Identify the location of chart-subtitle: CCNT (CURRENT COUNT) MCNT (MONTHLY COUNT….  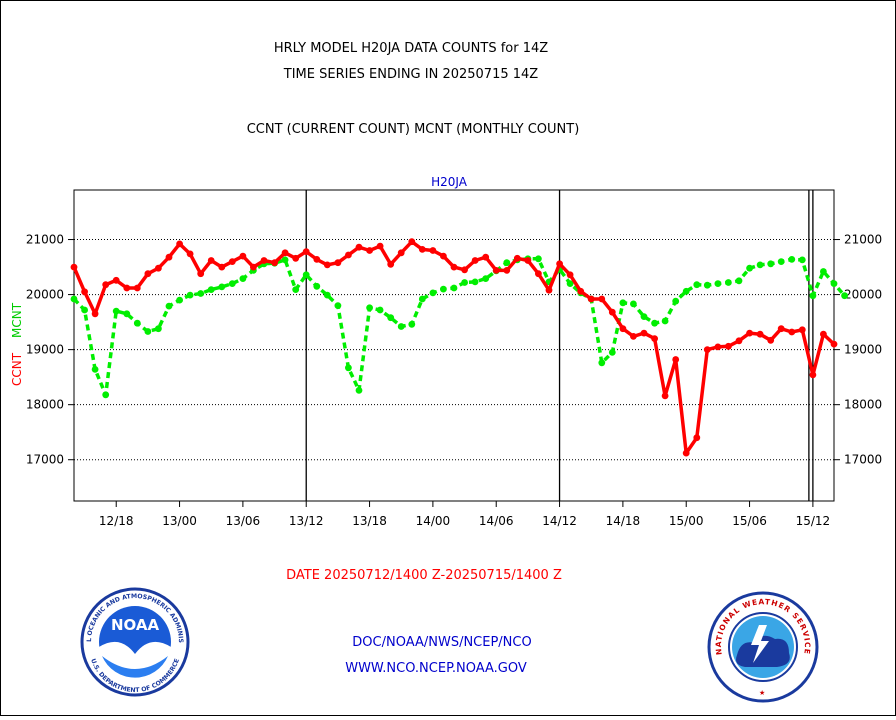
(413, 129).